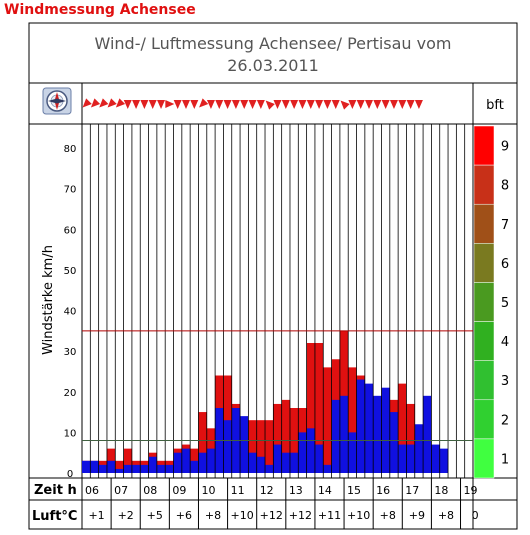  What do you see at coordinates (70, 474) in the screenshot?
I see `y-tick-label: 0` at bounding box center [70, 474].